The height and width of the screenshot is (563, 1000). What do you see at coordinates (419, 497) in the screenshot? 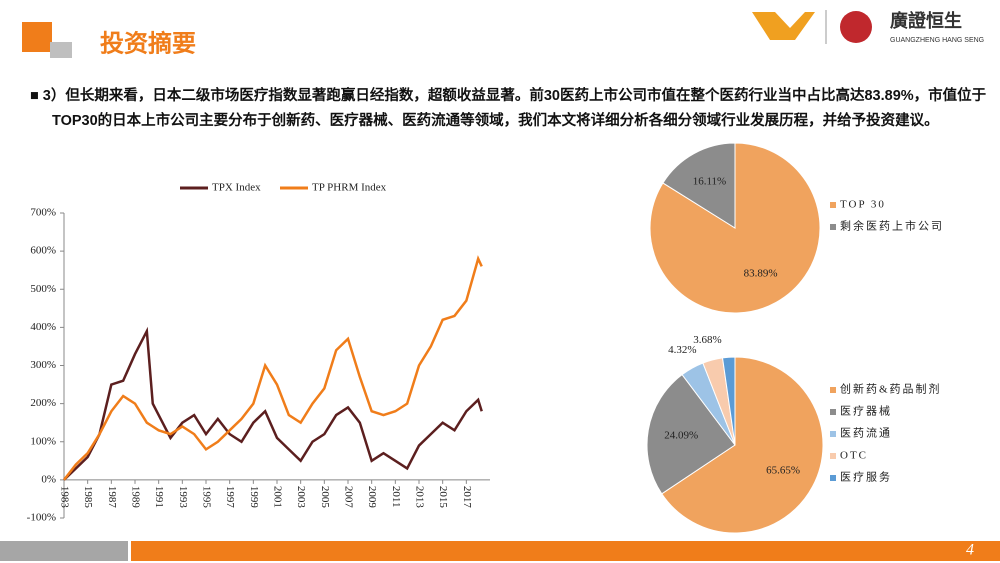
I see `x-tick-label: 2013` at bounding box center [419, 497].